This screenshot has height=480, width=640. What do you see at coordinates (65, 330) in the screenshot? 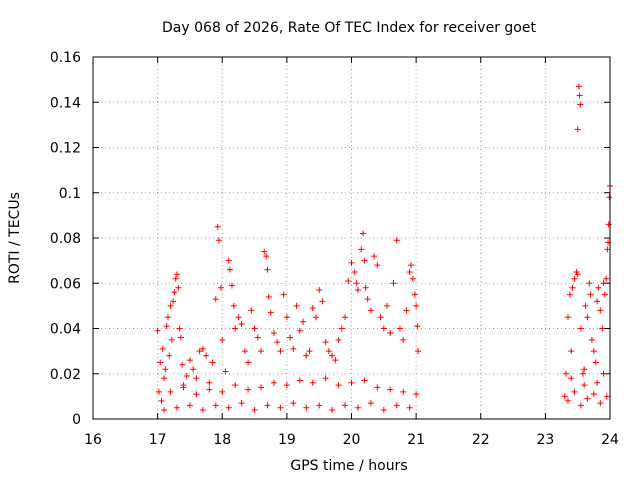
I see `y-tick-label: 0.04` at bounding box center [65, 330].